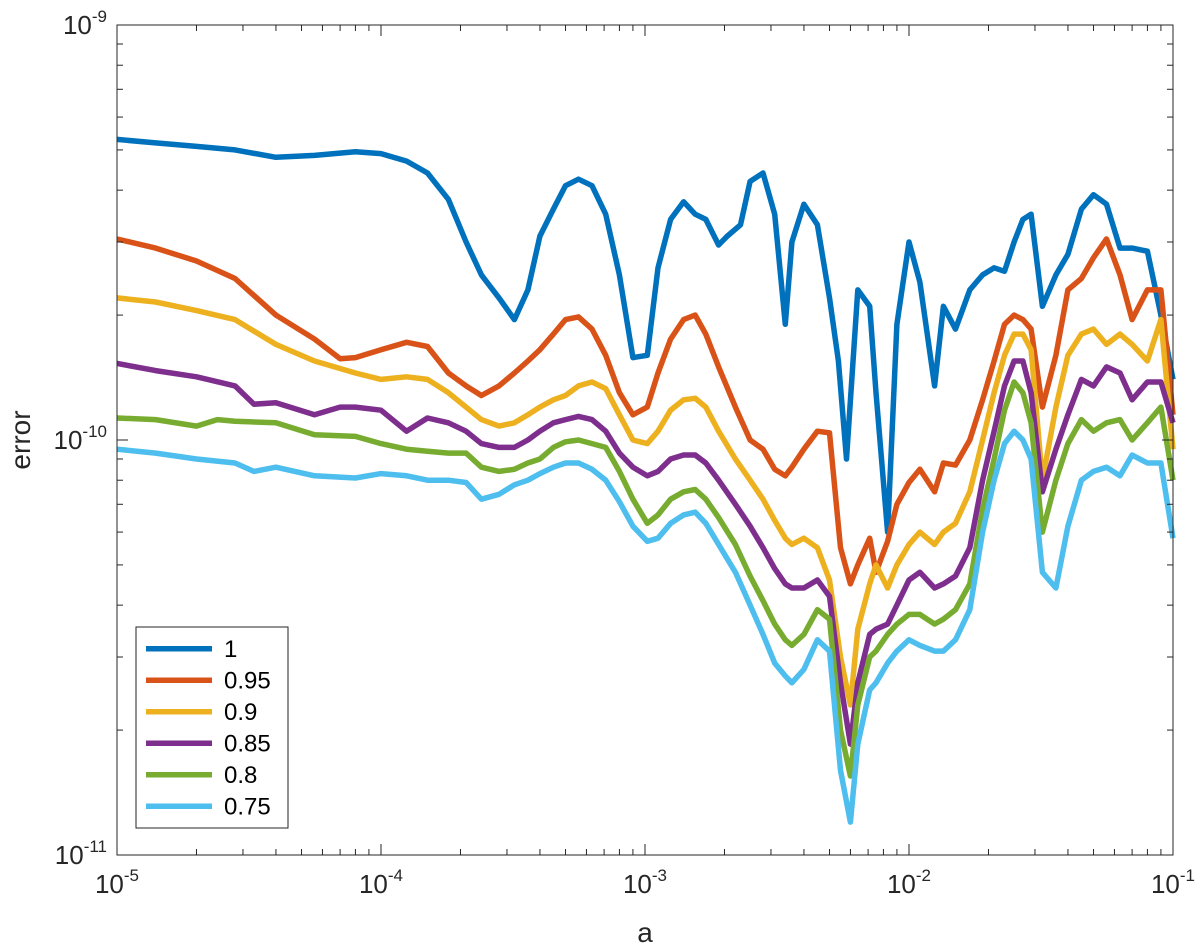 The height and width of the screenshot is (950, 1200). Describe the element at coordinates (94, 431) in the screenshot. I see `y-tick-exponent: -10` at that location.